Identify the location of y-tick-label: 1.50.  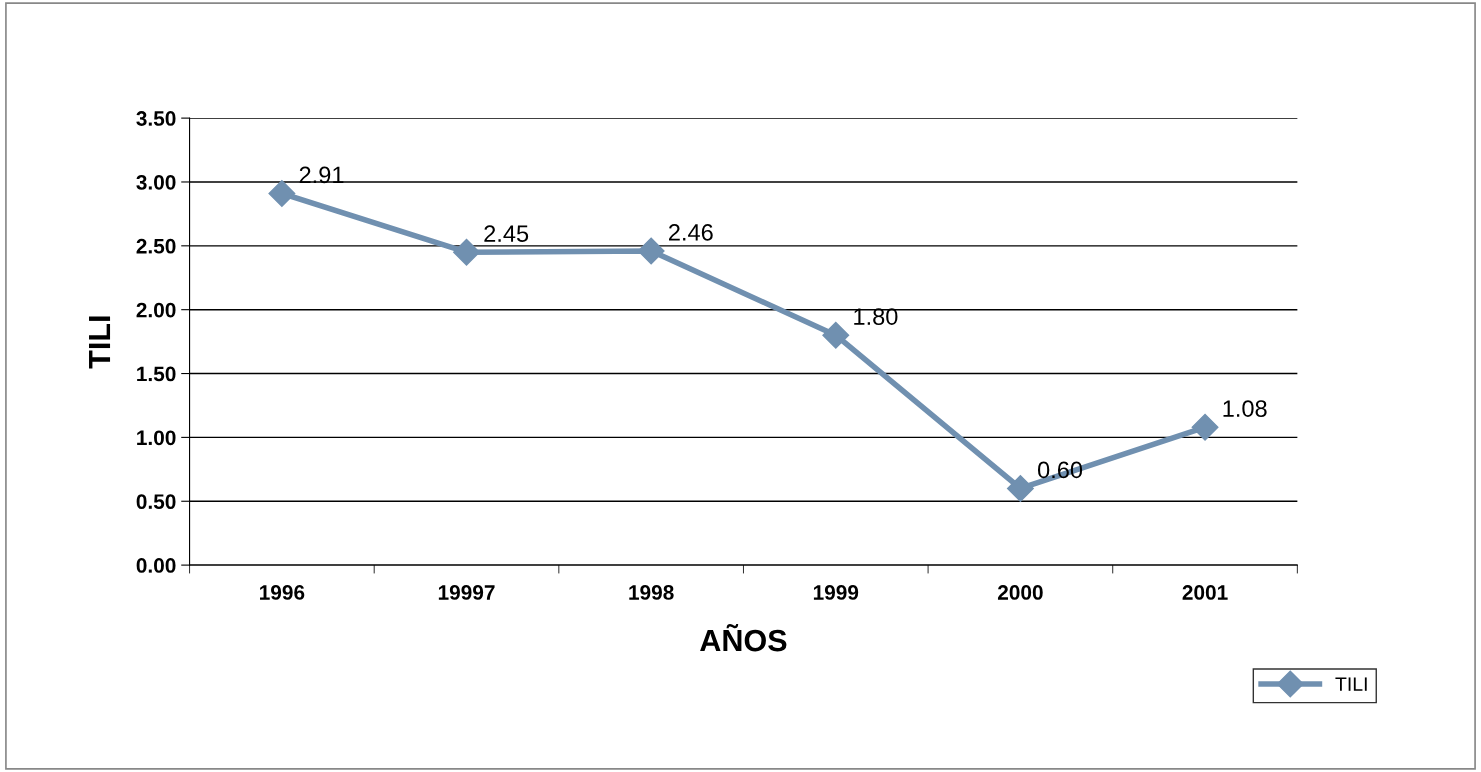
(156, 374).